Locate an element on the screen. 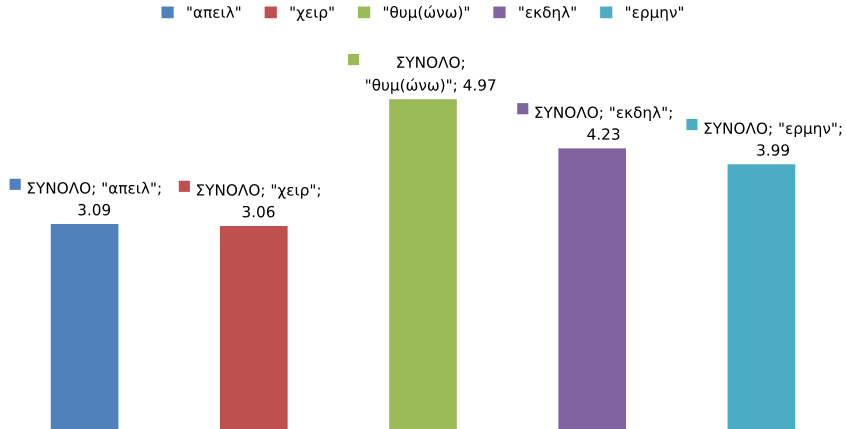  data-label: ΣΥΝΟΛΟ; "χειρ"; 3.06 is located at coordinates (258, 201).